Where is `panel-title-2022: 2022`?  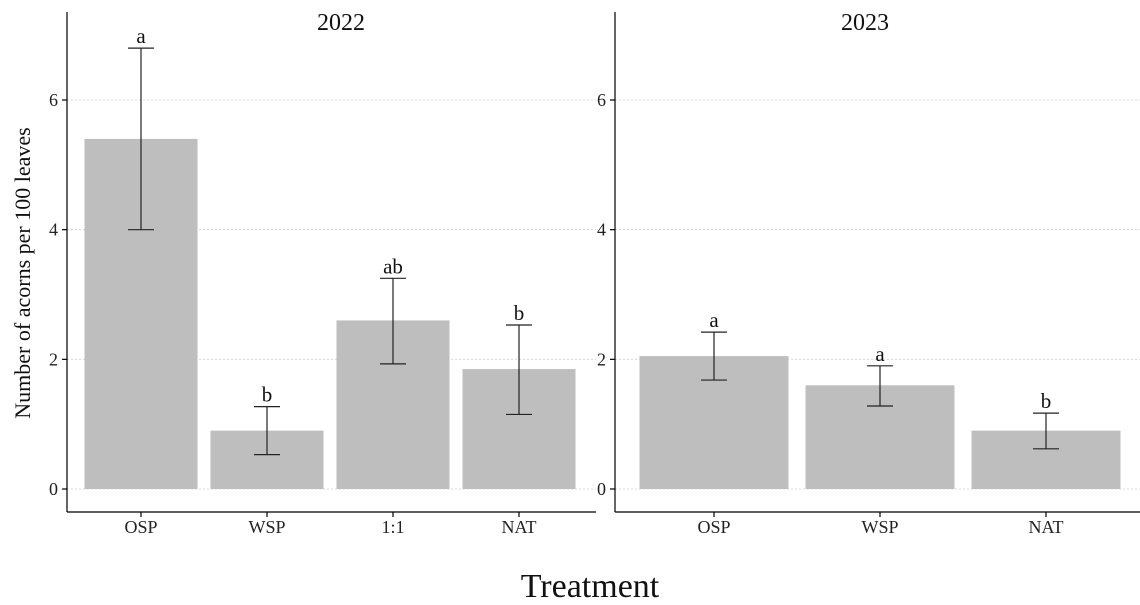 panel-title-2022: 2022 is located at coordinates (341, 23).